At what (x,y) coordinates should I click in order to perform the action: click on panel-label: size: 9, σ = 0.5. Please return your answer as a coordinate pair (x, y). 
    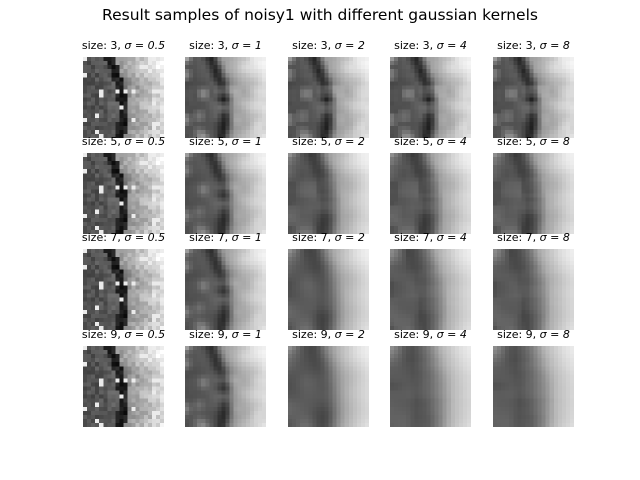
    Looking at the image, I should click on (124, 334).